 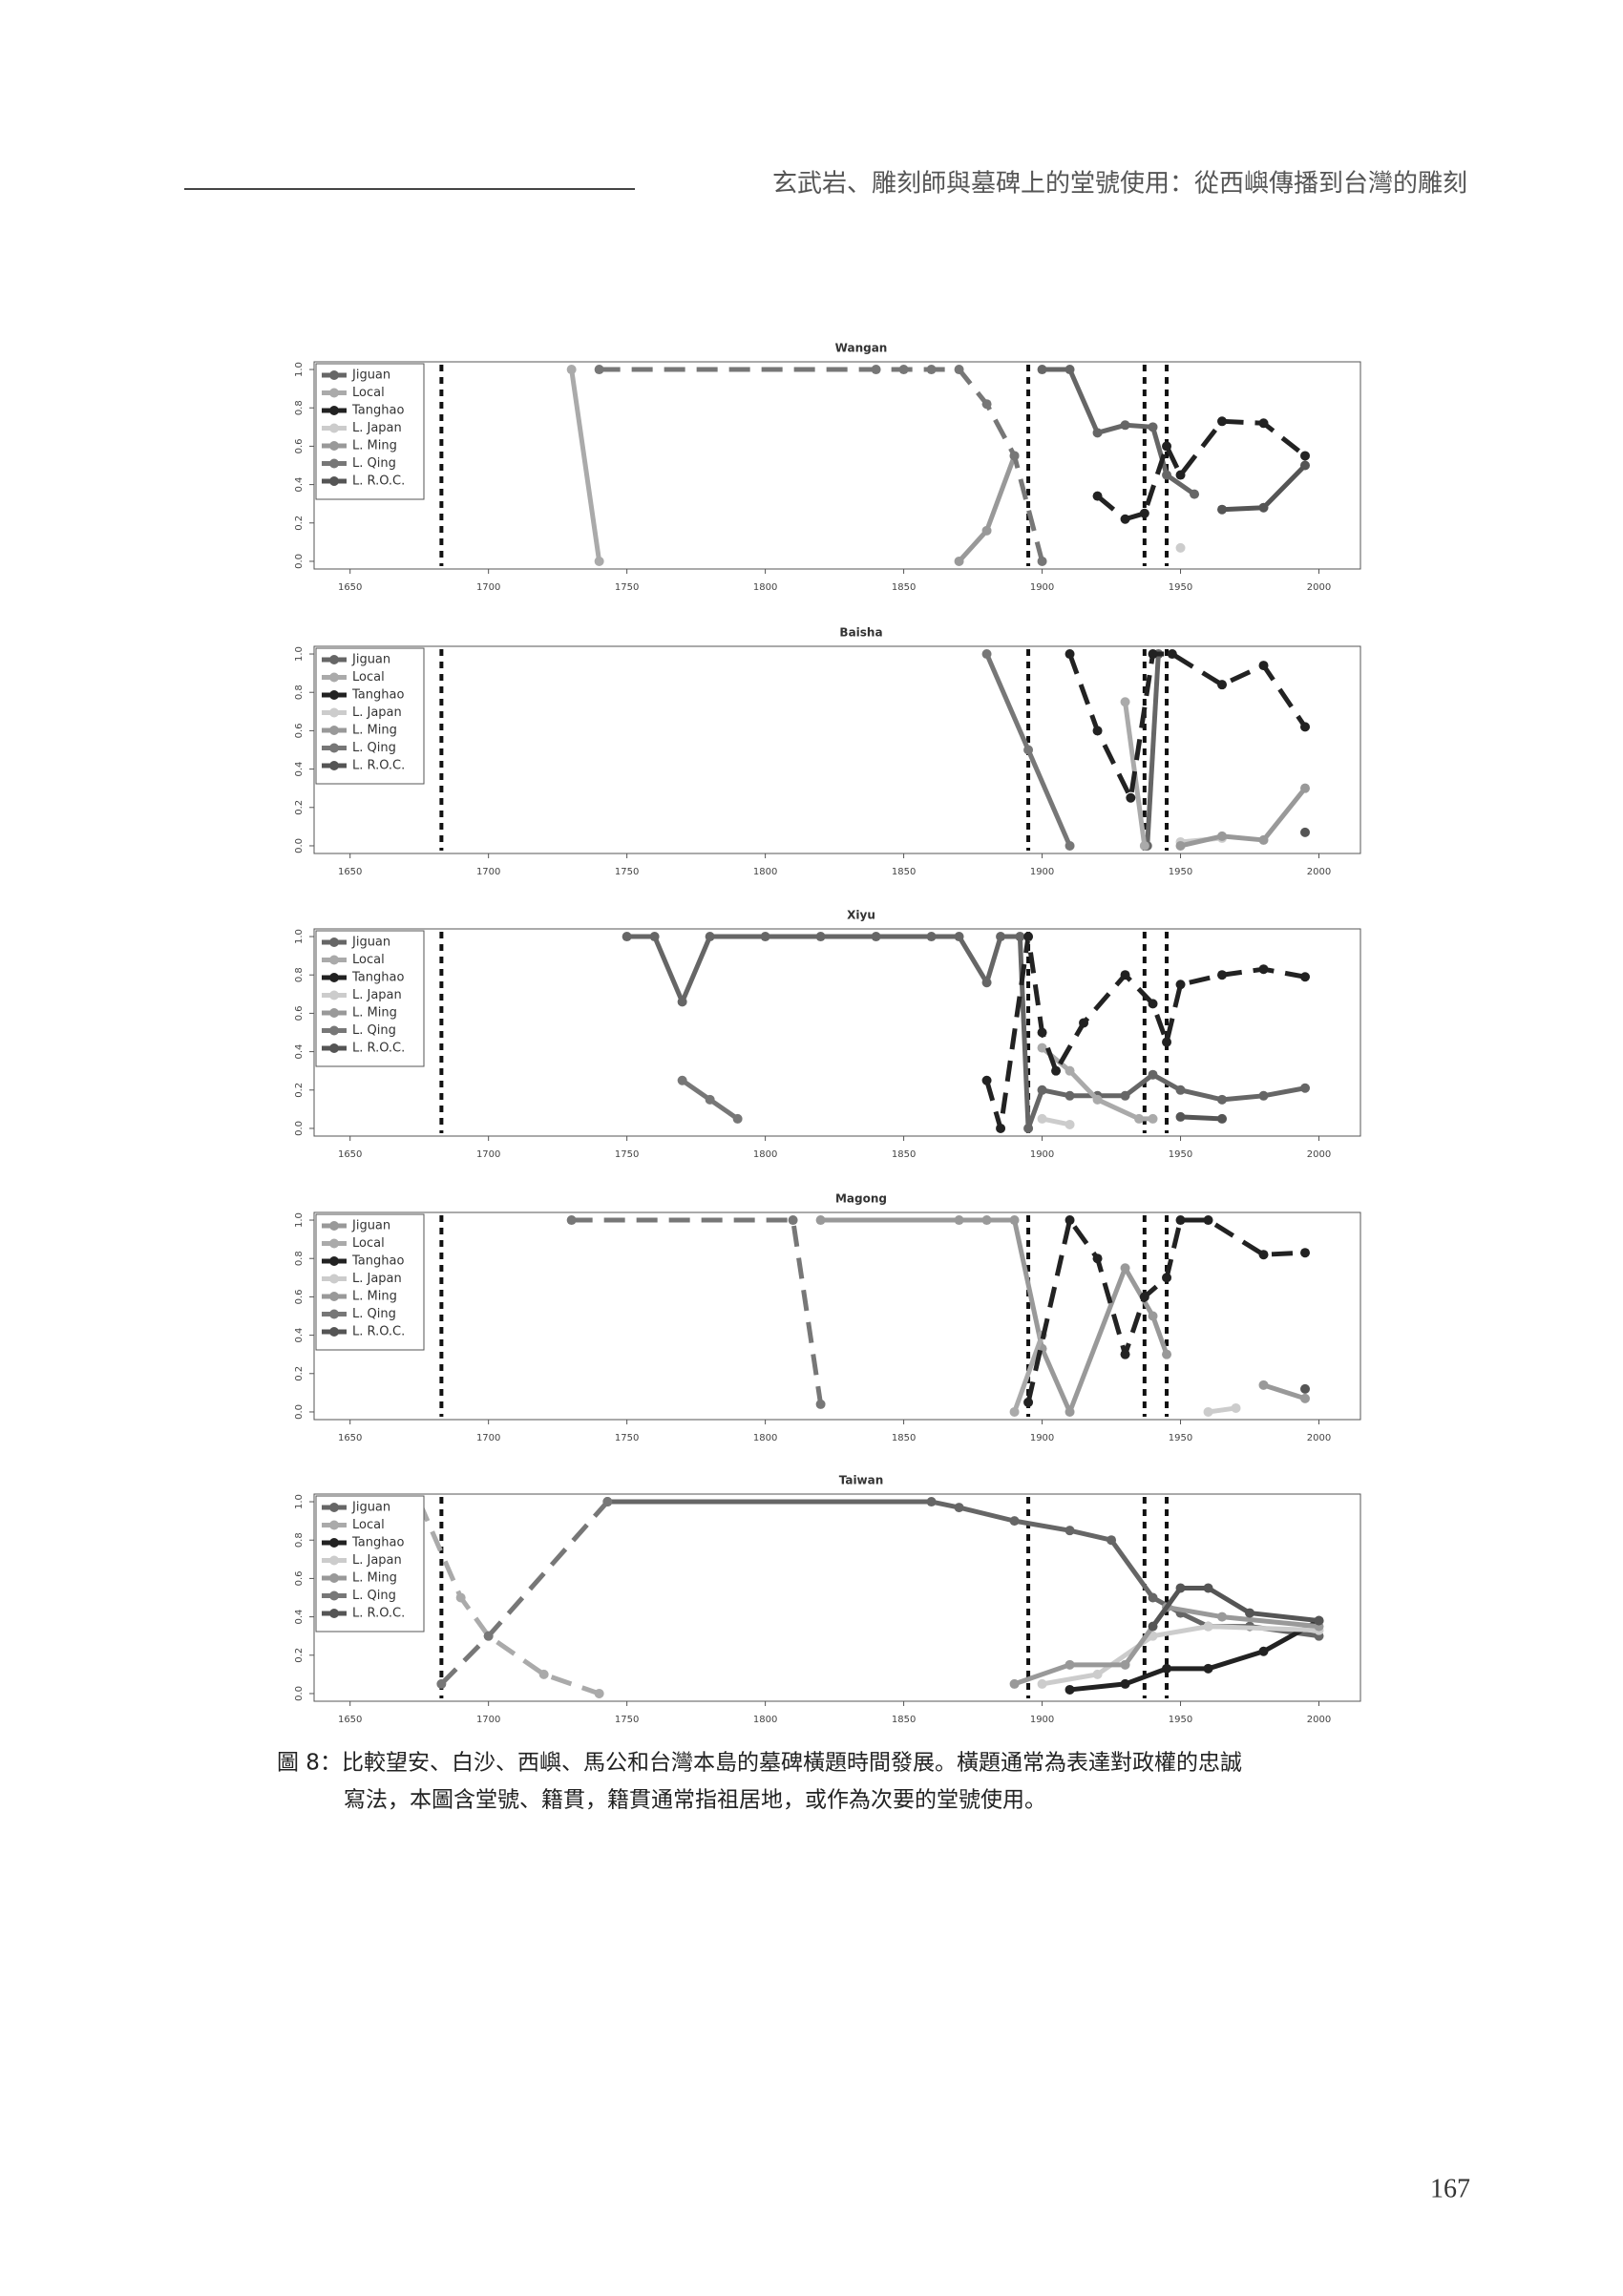 What do you see at coordinates (861, 1481) in the screenshot?
I see `chart-title: Taiwan` at bounding box center [861, 1481].